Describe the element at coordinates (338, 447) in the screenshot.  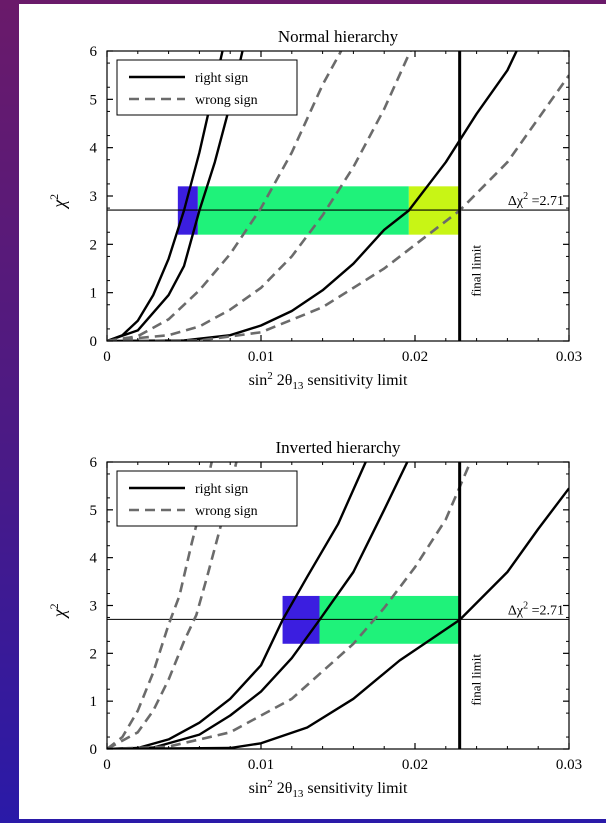
I see `chart-title: Inverted hierarchy` at that location.